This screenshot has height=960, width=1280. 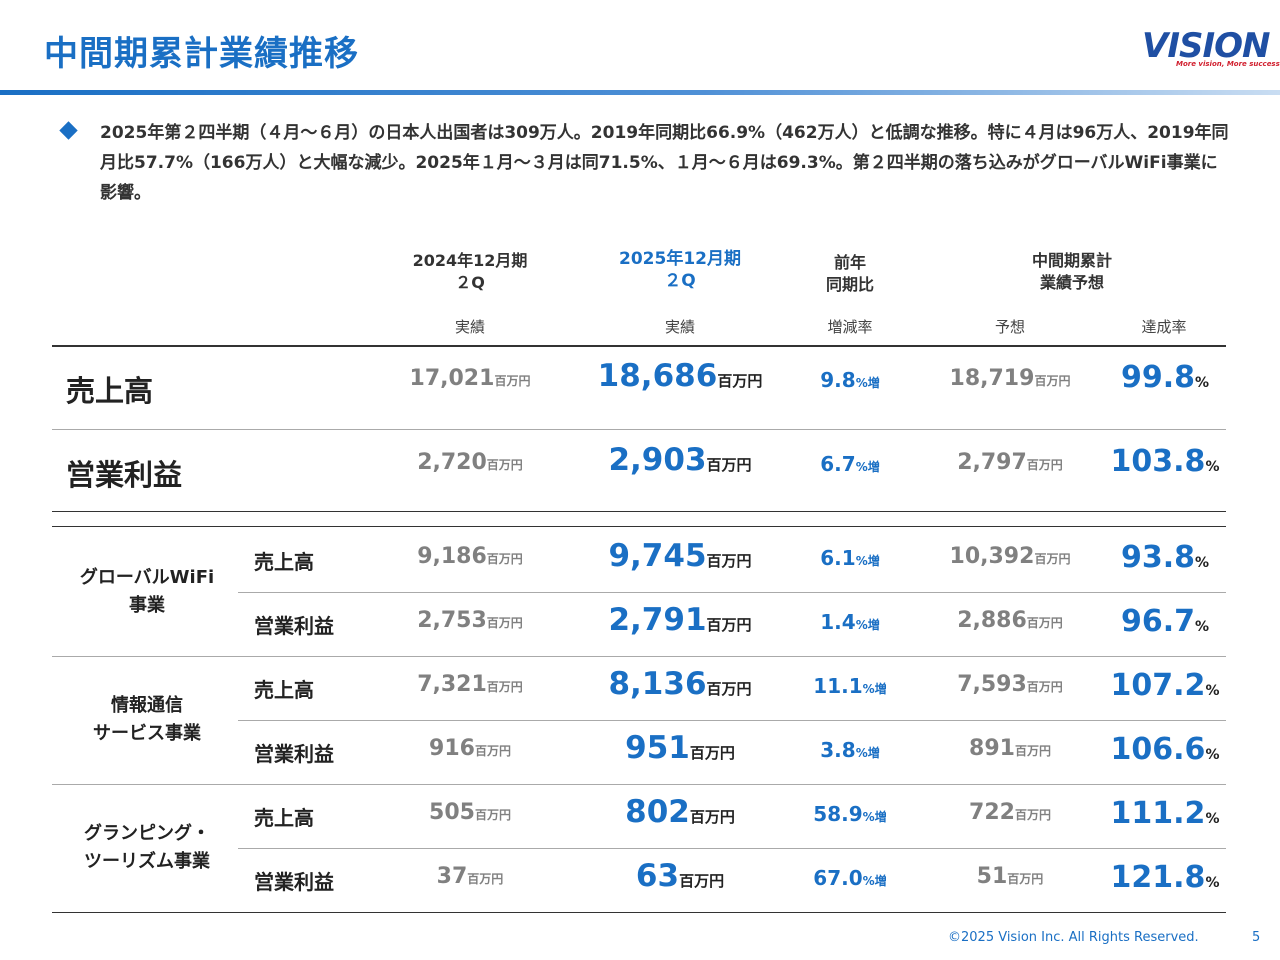 What do you see at coordinates (1228, 64) in the screenshot?
I see `logo-slogan: More vision, More success.` at bounding box center [1228, 64].